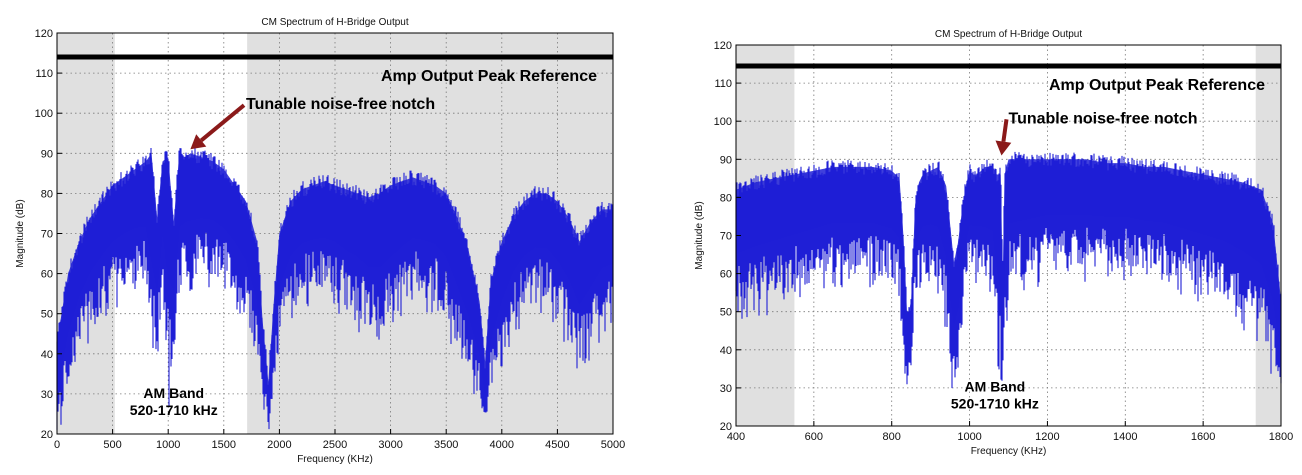 This screenshot has width=1302, height=475. Describe the element at coordinates (1047, 437) in the screenshot. I see `x-tick-label: 1200` at that location.